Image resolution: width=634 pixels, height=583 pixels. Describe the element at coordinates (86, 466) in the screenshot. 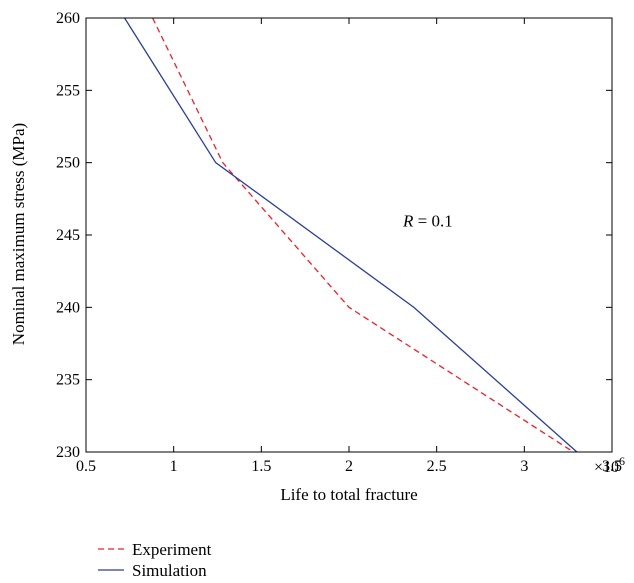

I see `x-tick-label: 0.5` at that location.